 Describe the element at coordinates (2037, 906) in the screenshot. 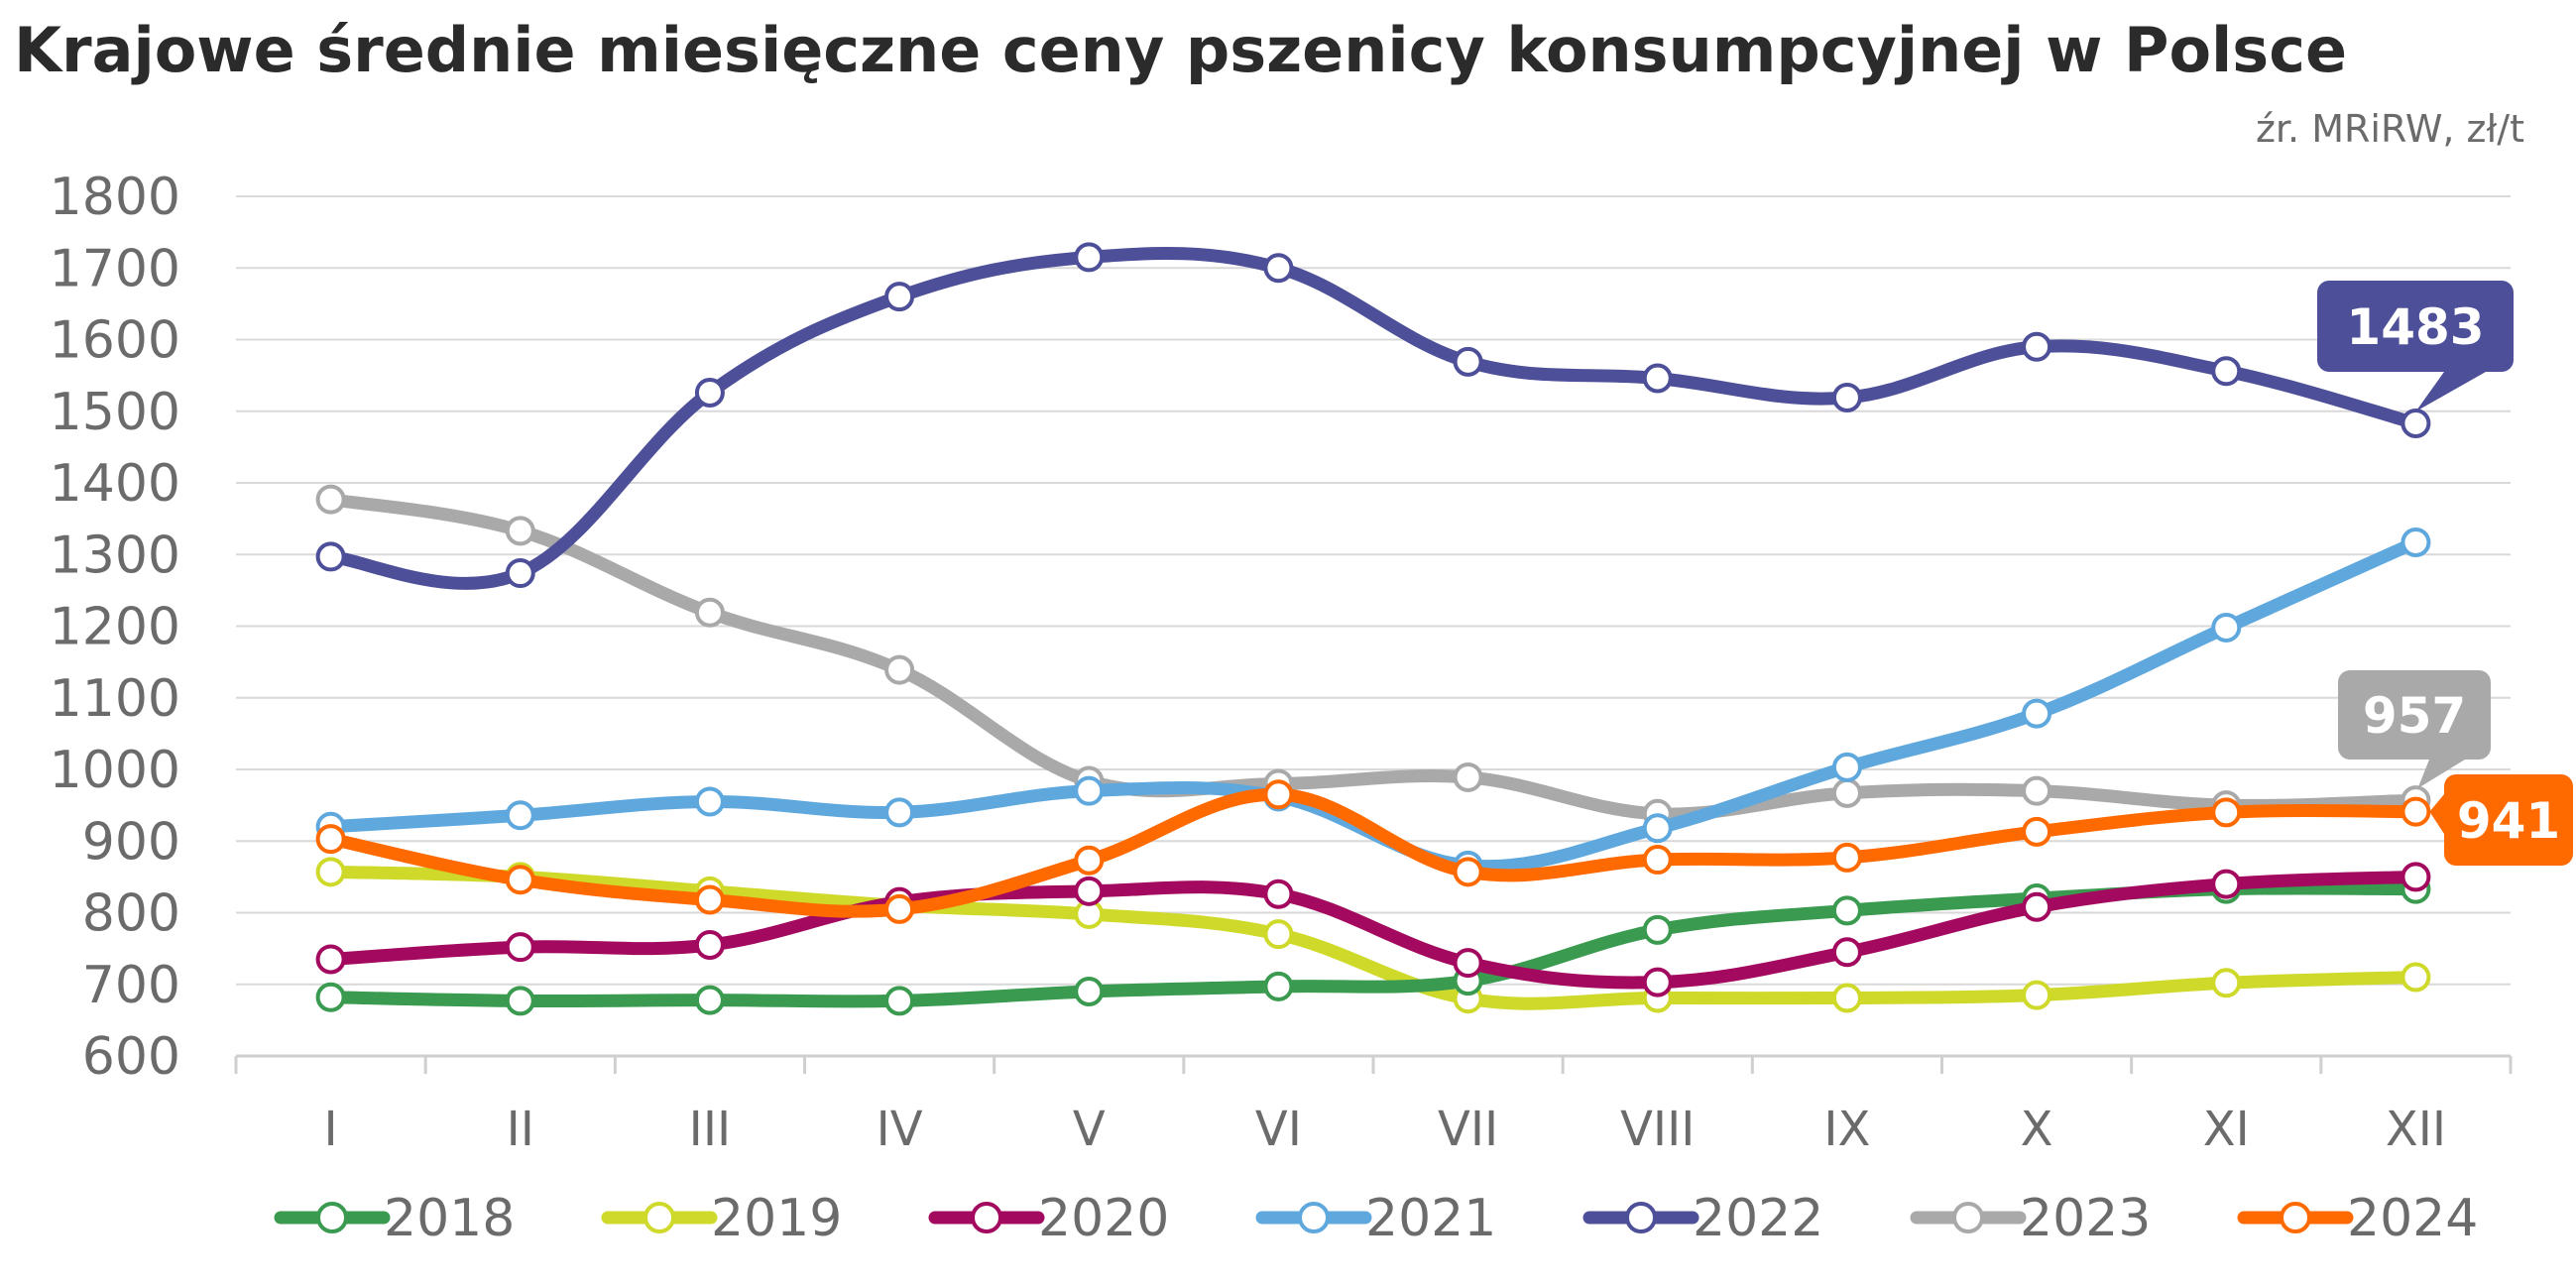

I see `data-point-2020-X` at that location.